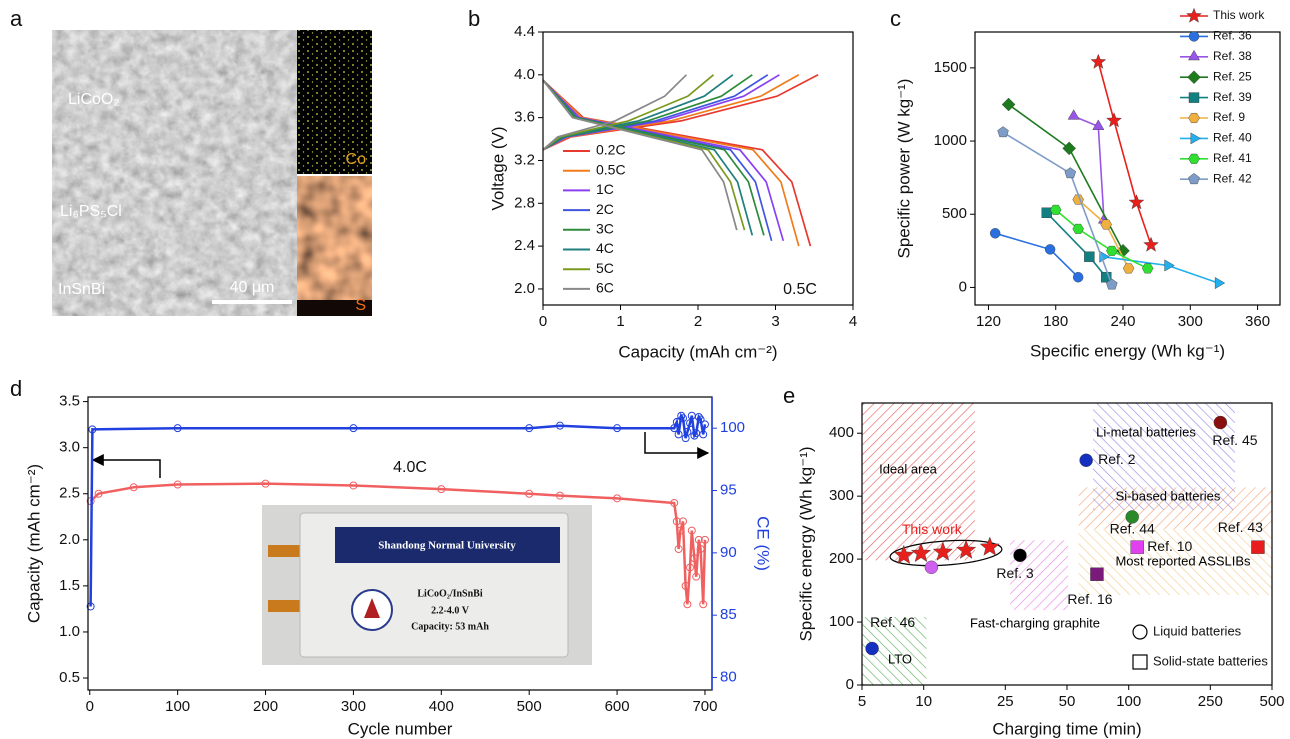 This screenshot has width=1290, height=739. What do you see at coordinates (1169, 546) in the screenshot?
I see `point-label: Ref. 10` at bounding box center [1169, 546].